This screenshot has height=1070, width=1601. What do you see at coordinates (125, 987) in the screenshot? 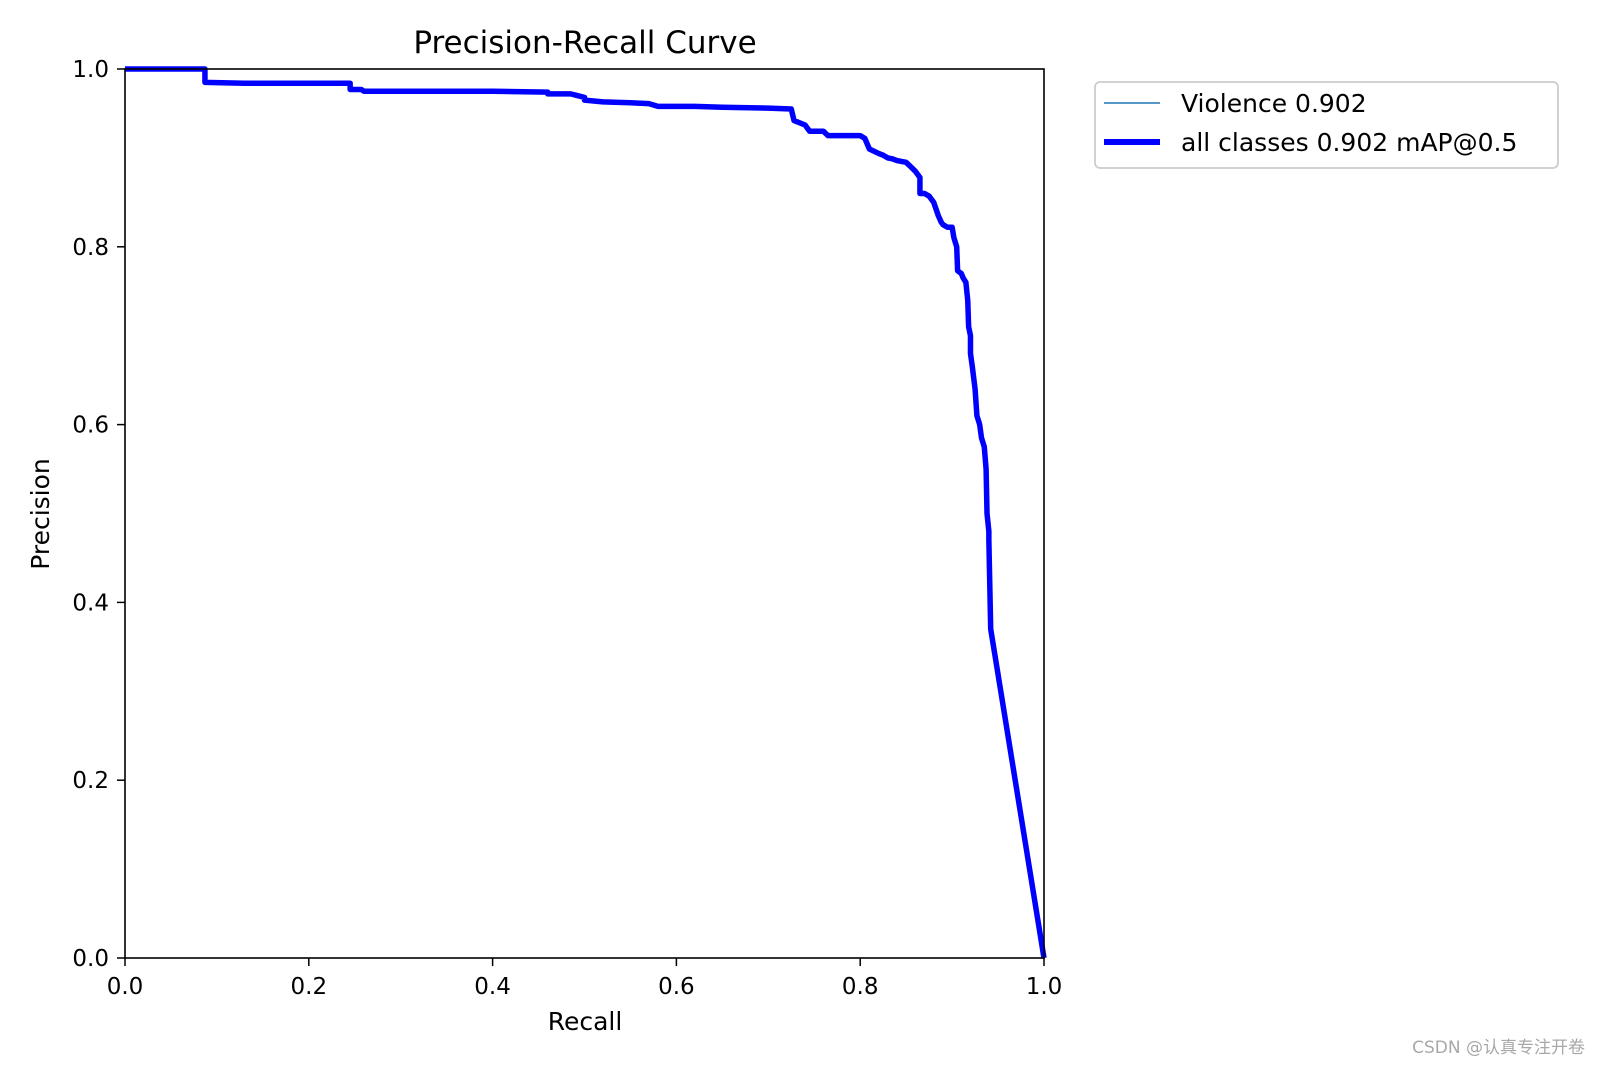
I see `x-tick-label: 0.0` at bounding box center [125, 987].